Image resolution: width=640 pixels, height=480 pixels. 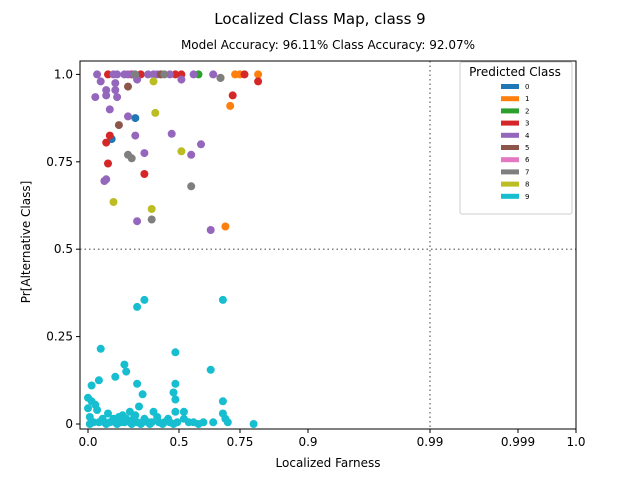 What do you see at coordinates (515, 142) in the screenshot?
I see `legend-entries: 0 1 2 3 4 5 6 7 8 9` at bounding box center [515, 142].